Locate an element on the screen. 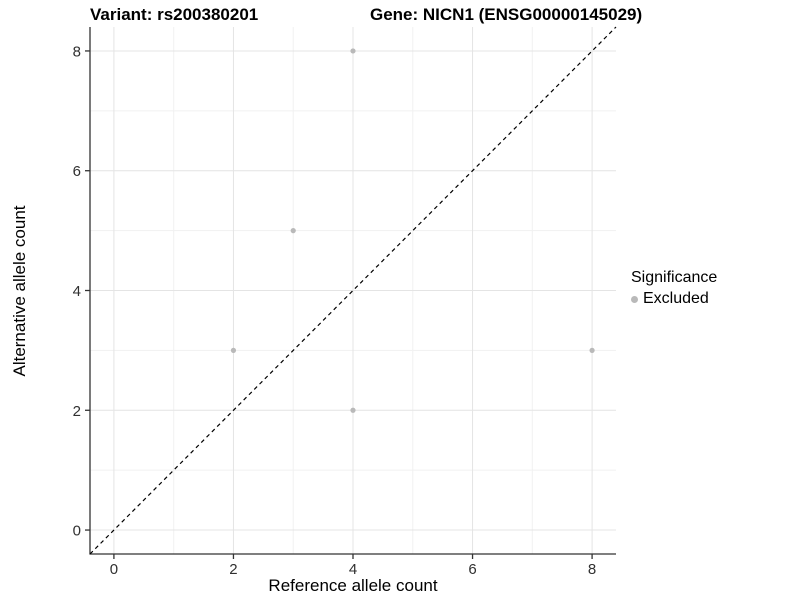  gene-title: Gene: NICN1 (ENSG00000145029) is located at coordinates (506, 14).